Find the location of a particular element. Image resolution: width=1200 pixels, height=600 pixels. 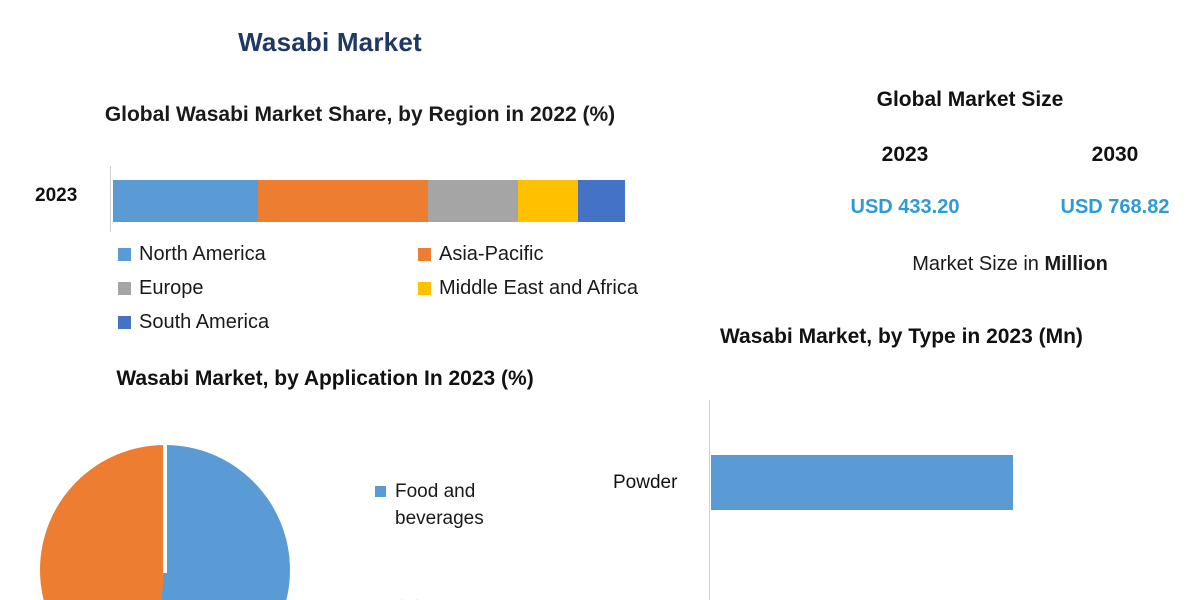

legend-item-north-america: North America is located at coordinates (268, 254).